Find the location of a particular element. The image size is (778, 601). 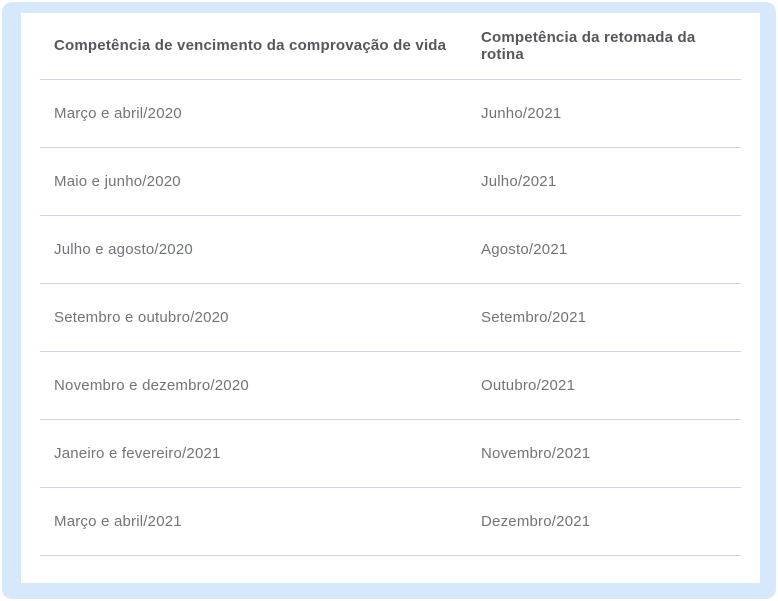

table-row: Março e abril/2020 Junho/2021 is located at coordinates (390, 113).